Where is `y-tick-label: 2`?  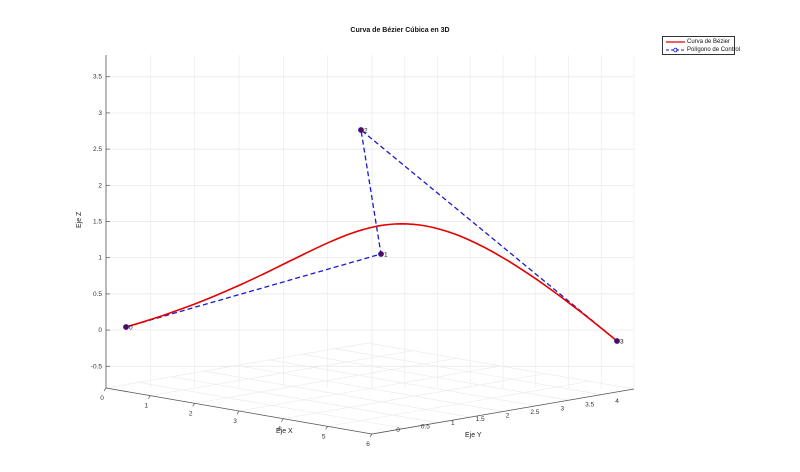
y-tick-label: 2 is located at coordinates (508, 416).